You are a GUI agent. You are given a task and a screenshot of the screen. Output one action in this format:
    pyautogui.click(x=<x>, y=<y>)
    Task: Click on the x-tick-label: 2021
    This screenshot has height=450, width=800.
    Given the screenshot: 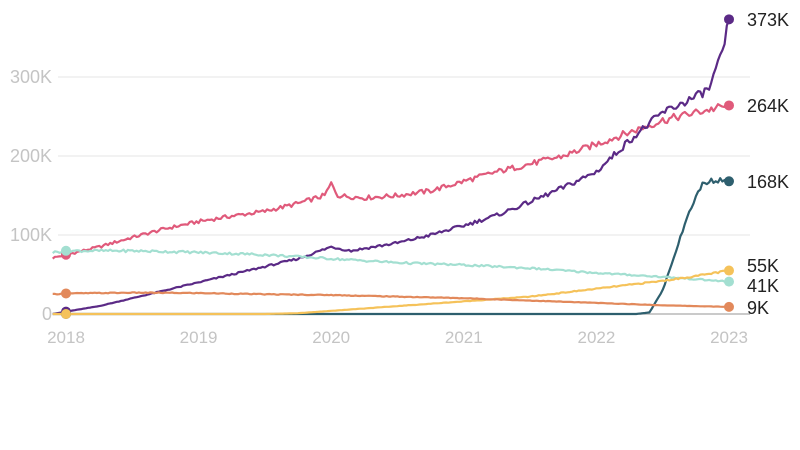 What is the action you would take?
    pyautogui.click(x=464, y=337)
    